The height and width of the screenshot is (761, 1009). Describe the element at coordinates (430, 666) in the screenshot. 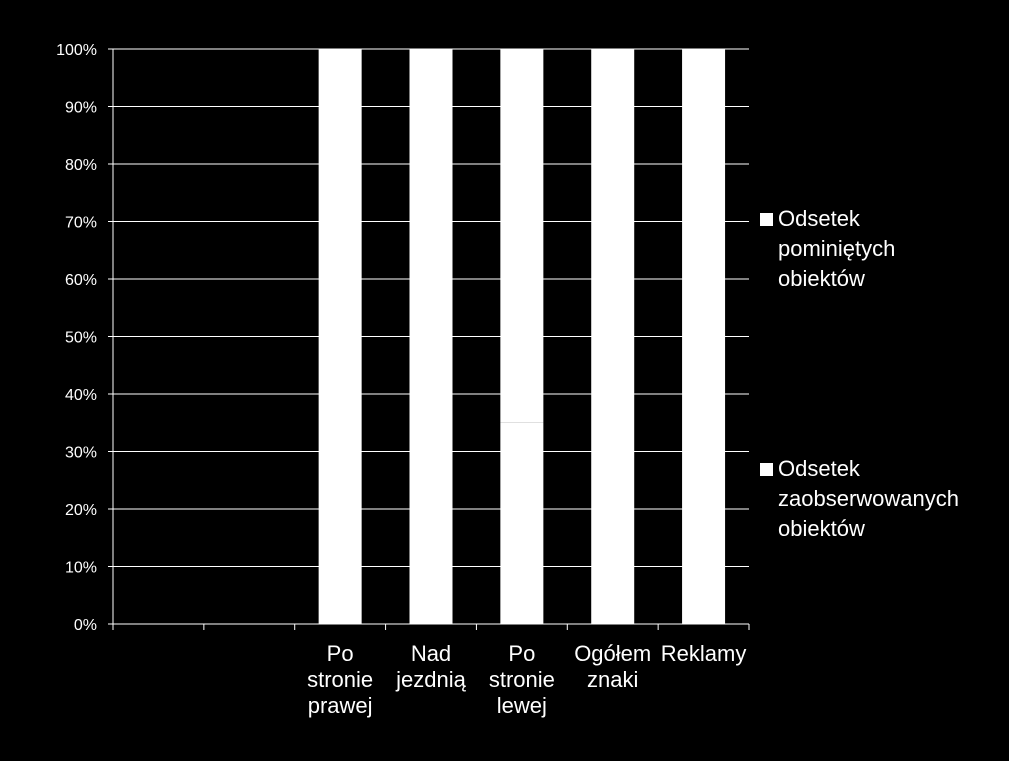

I see `x-tick-label: Nad jezdnią` at that location.